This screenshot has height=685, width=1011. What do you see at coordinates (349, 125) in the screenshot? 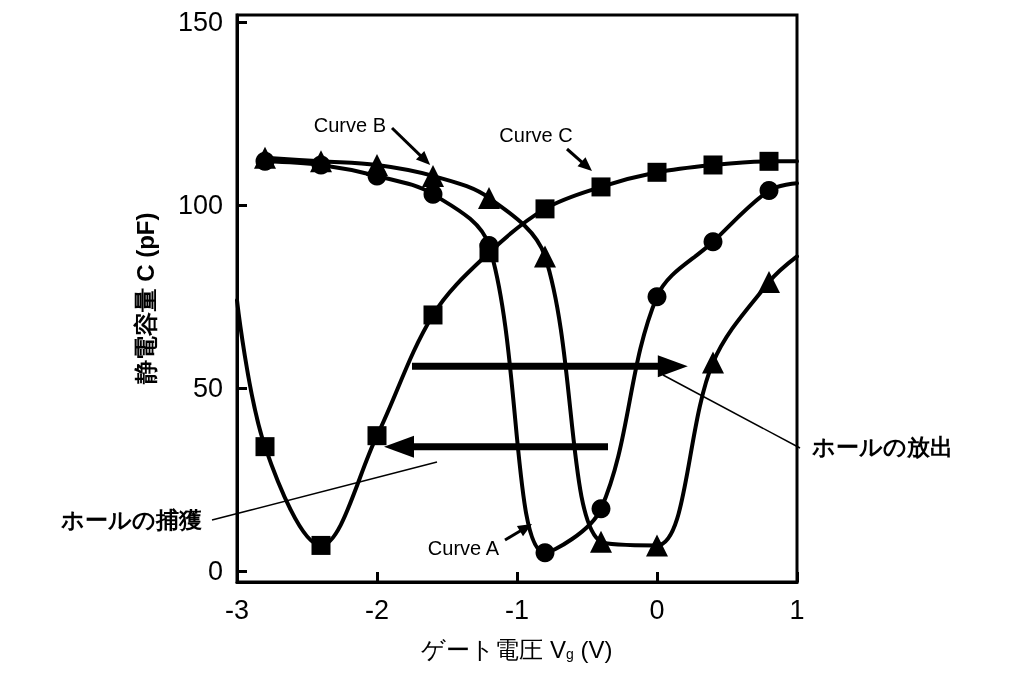
I see `annotation: Curve B` at bounding box center [349, 125].